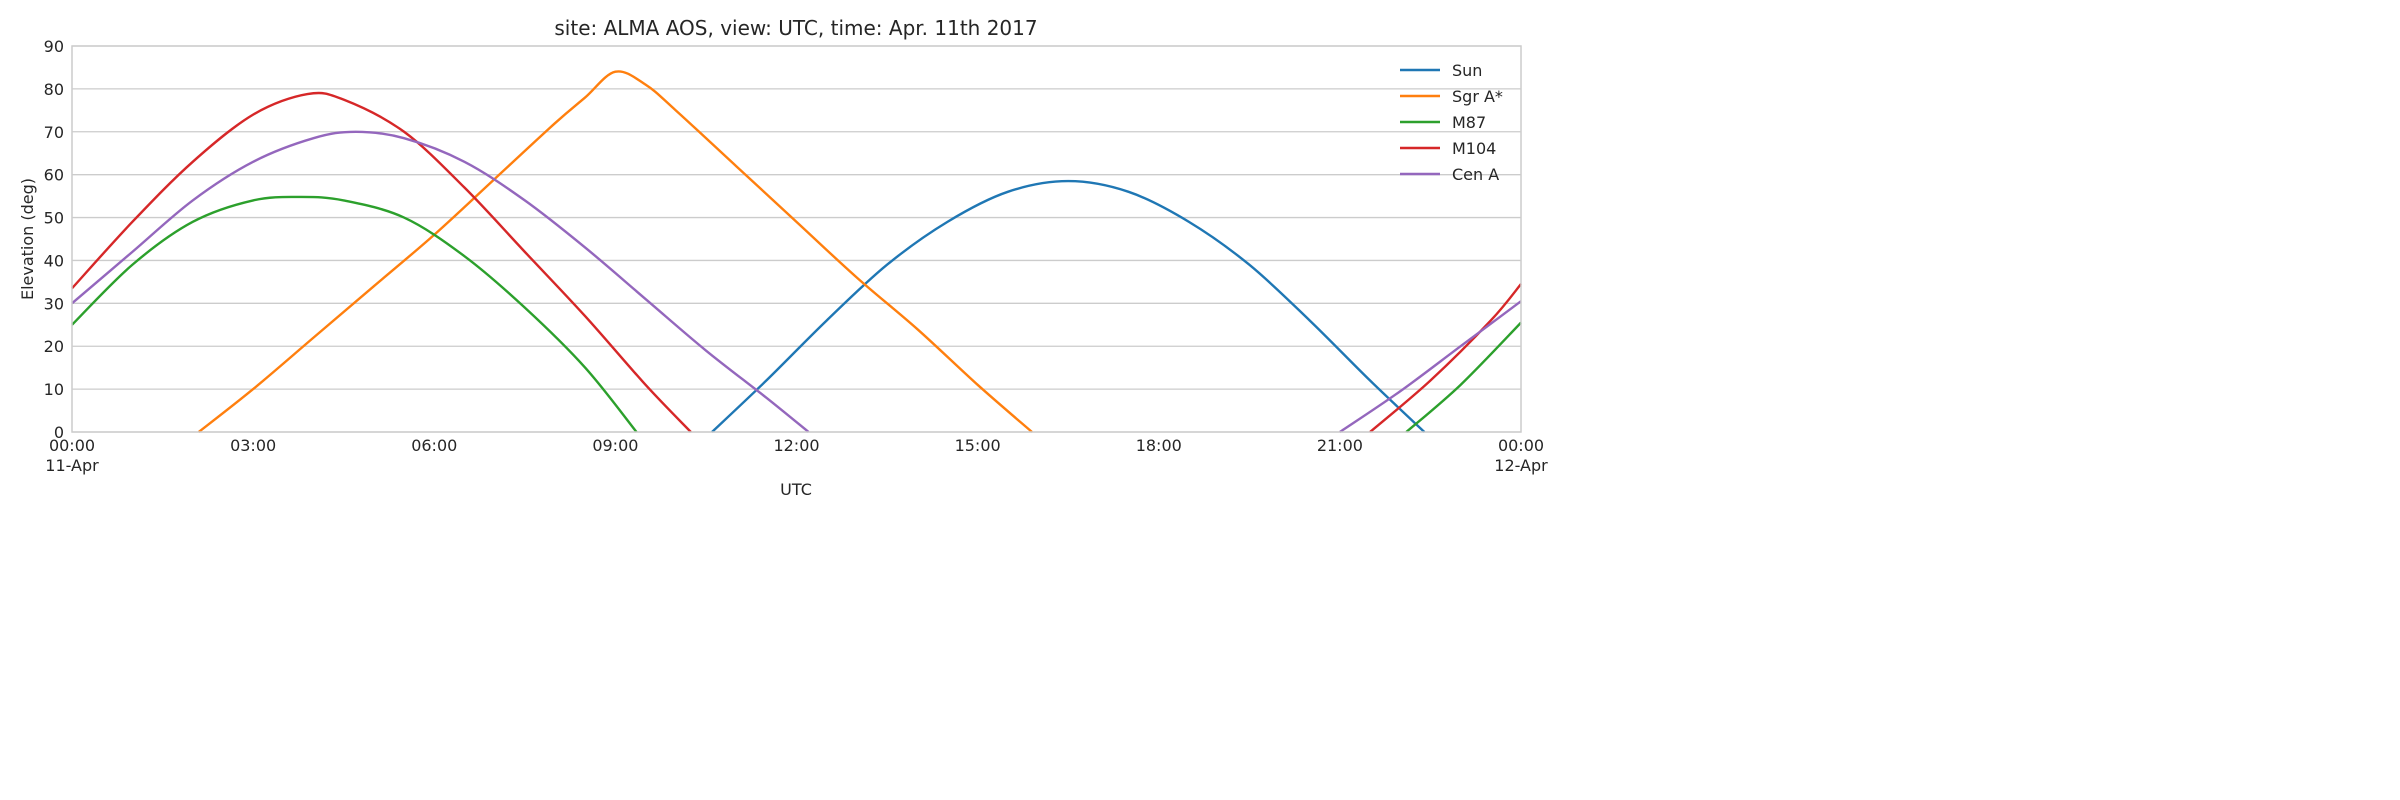 Image resolution: width=2400 pixels, height=800 pixels. What do you see at coordinates (1463, 377) in the screenshot?
I see `series-line-m87-late` at bounding box center [1463, 377].